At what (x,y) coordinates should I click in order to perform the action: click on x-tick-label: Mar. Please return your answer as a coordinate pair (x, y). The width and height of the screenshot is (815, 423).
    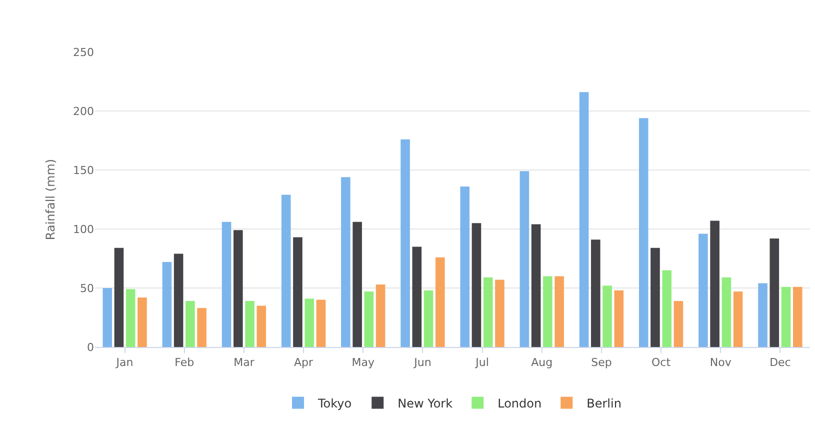
    Looking at the image, I should click on (244, 363).